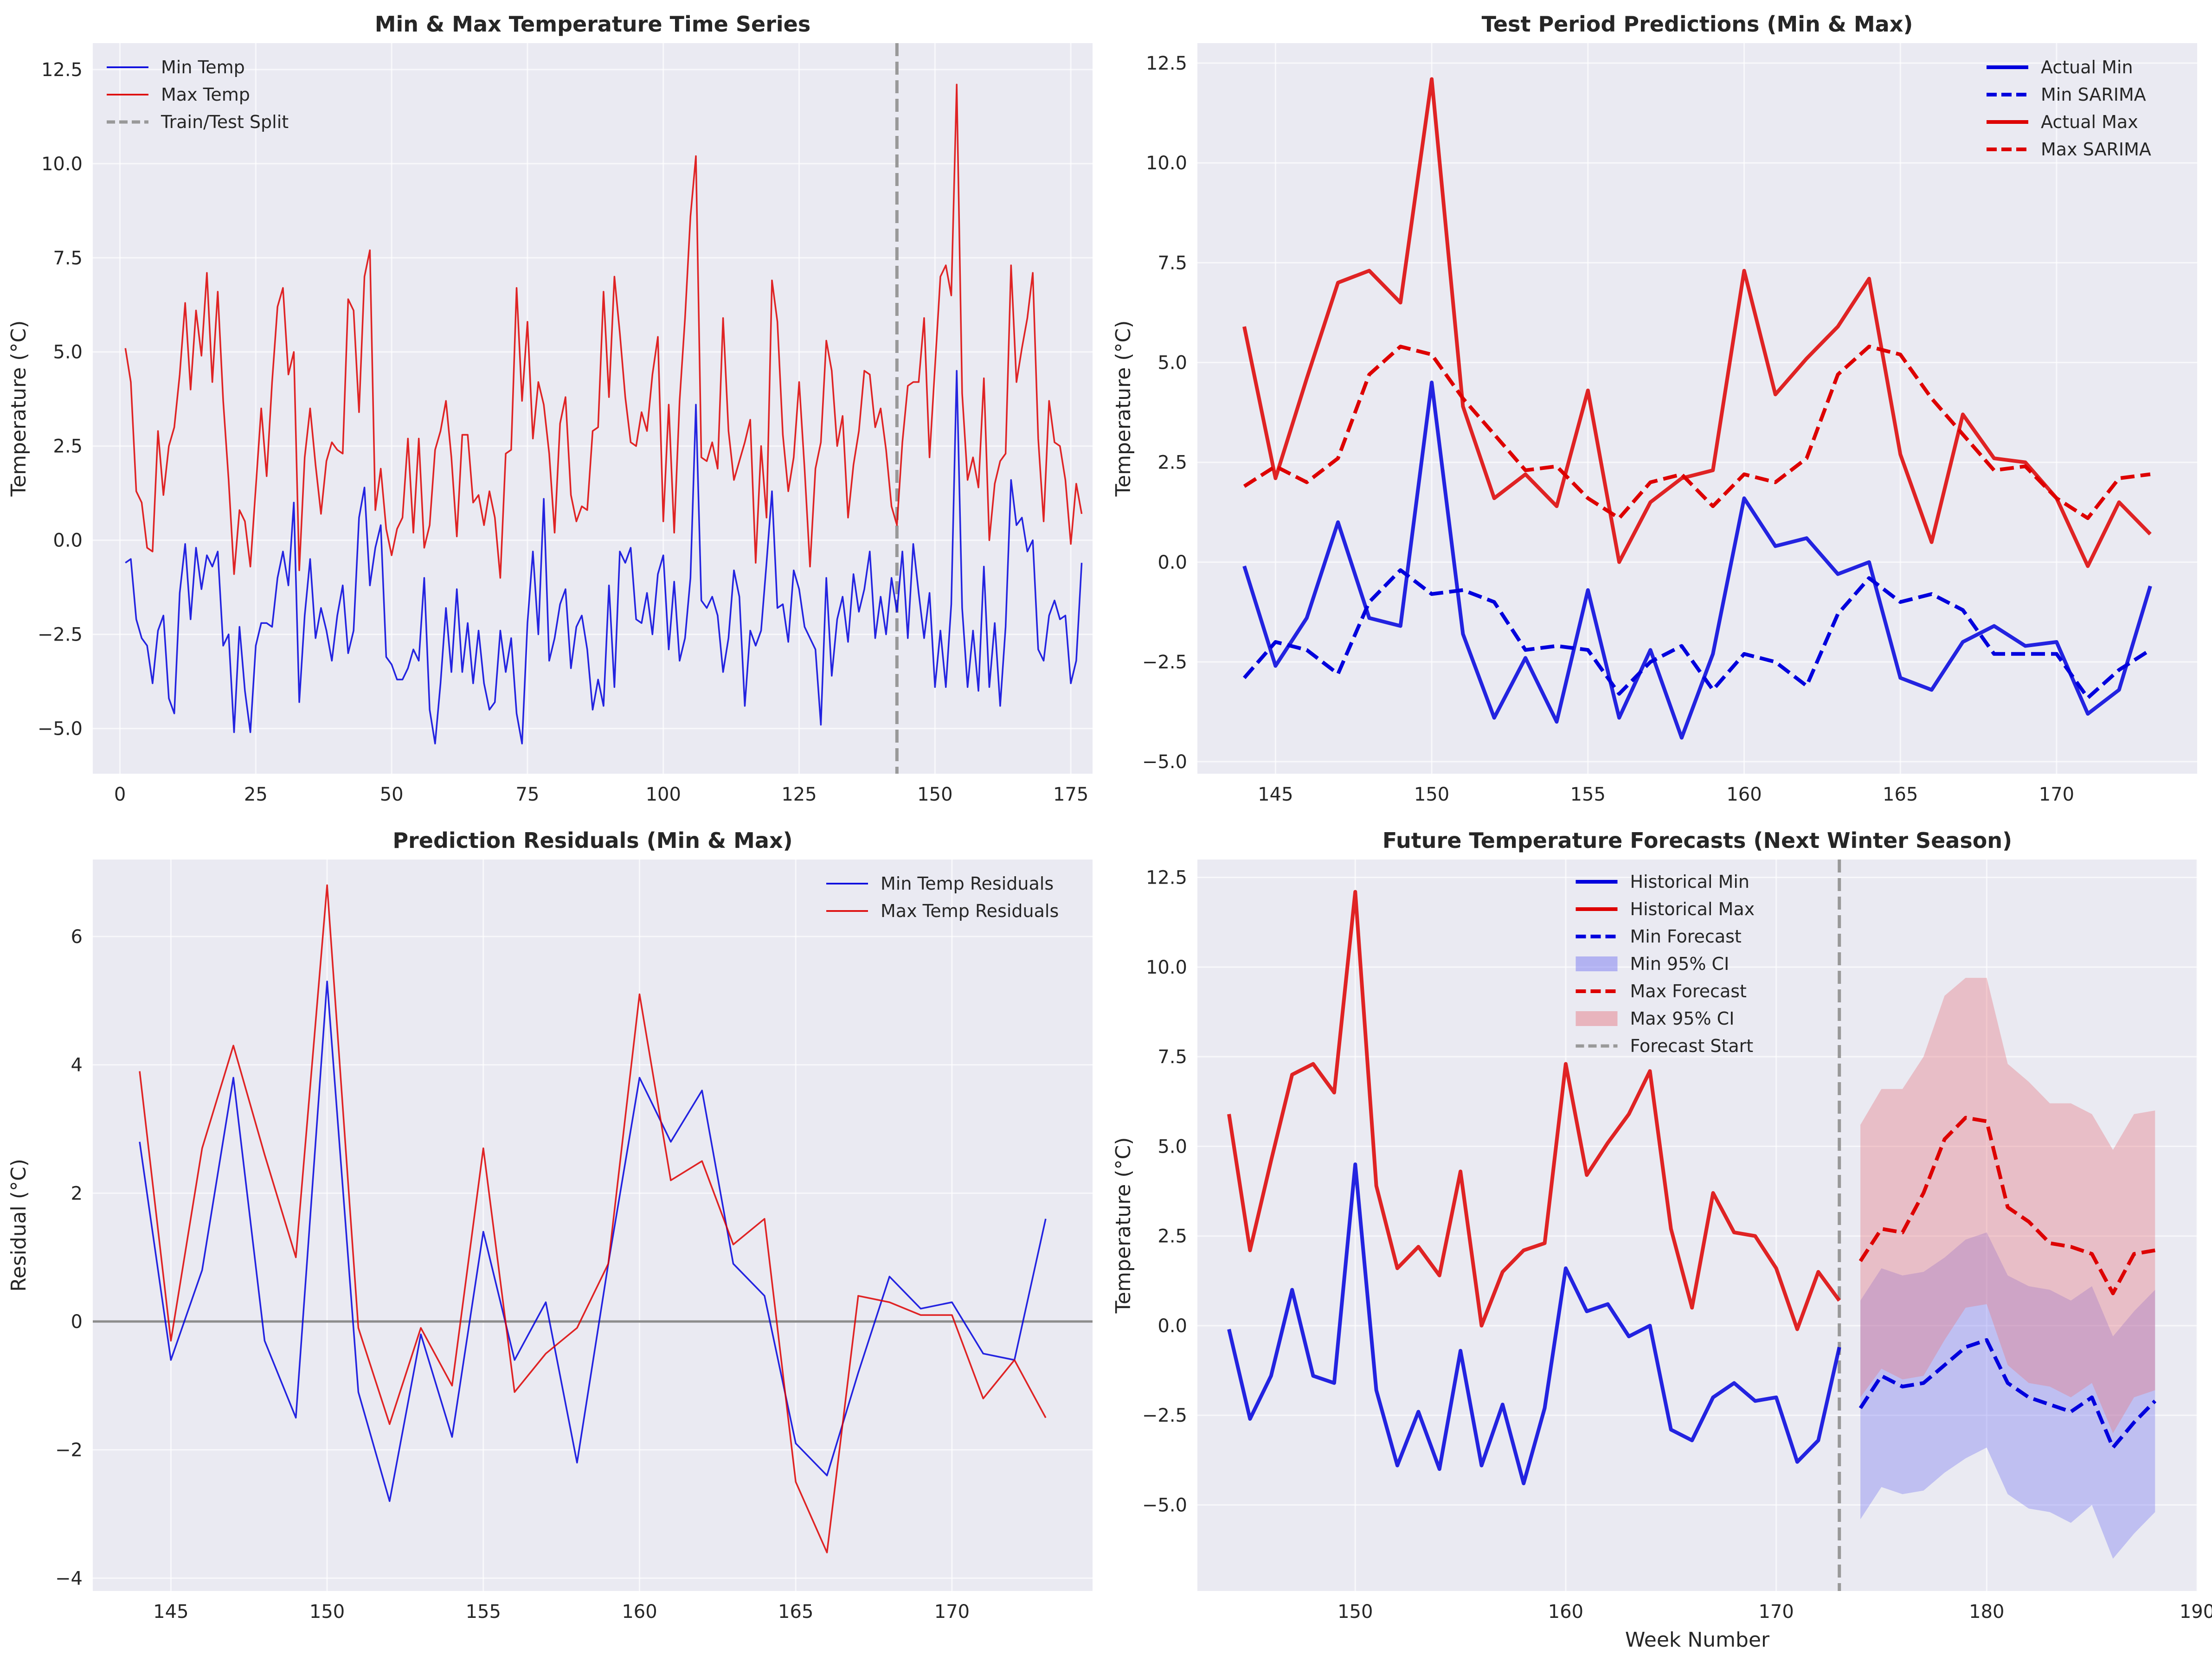 The height and width of the screenshot is (1655, 2212). What do you see at coordinates (69, 1450) in the screenshot?
I see `y-tick-label: −2` at bounding box center [69, 1450].